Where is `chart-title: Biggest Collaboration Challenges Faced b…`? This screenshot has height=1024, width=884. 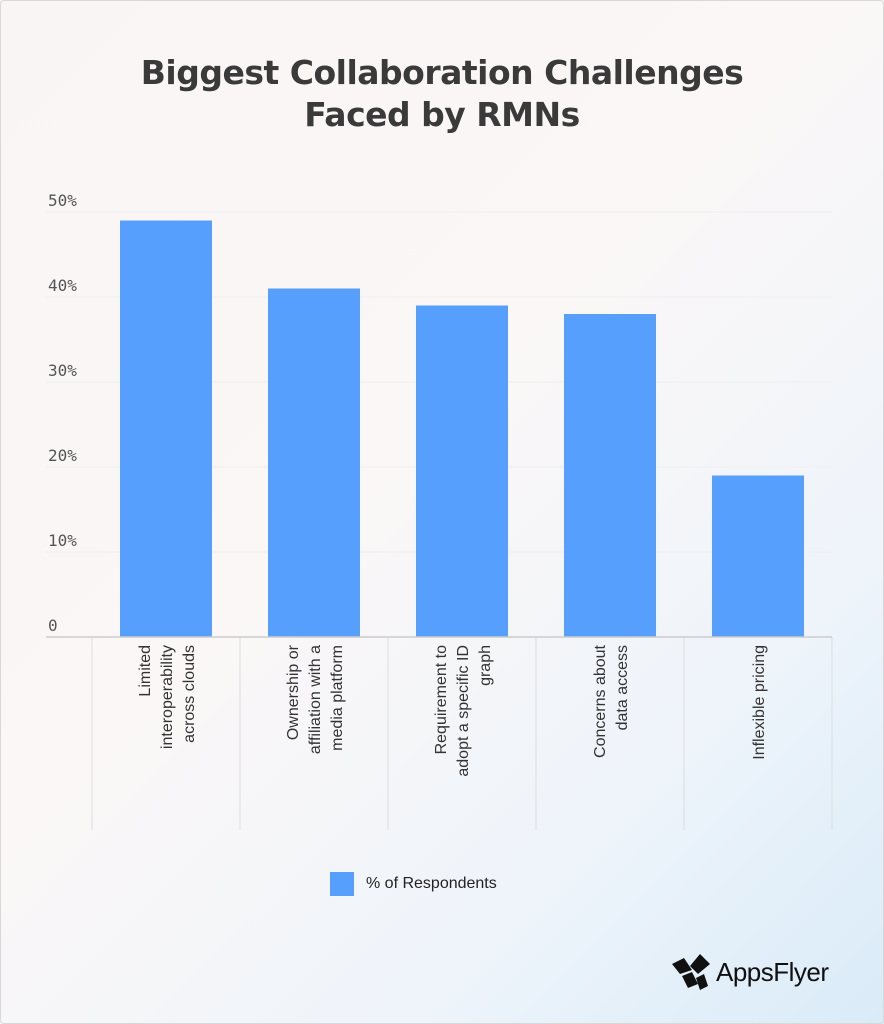 chart-title: Biggest Collaboration Challenges Faced b… is located at coordinates (442, 94).